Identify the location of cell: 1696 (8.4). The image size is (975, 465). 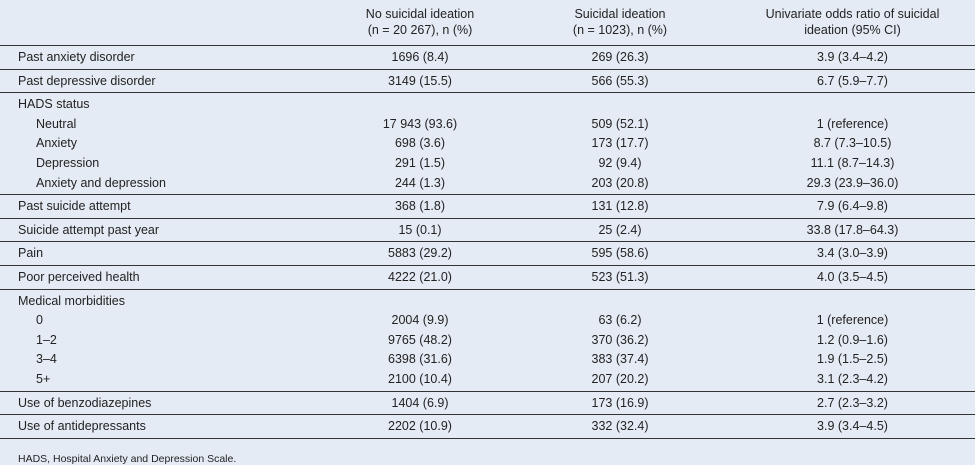
(420, 57).